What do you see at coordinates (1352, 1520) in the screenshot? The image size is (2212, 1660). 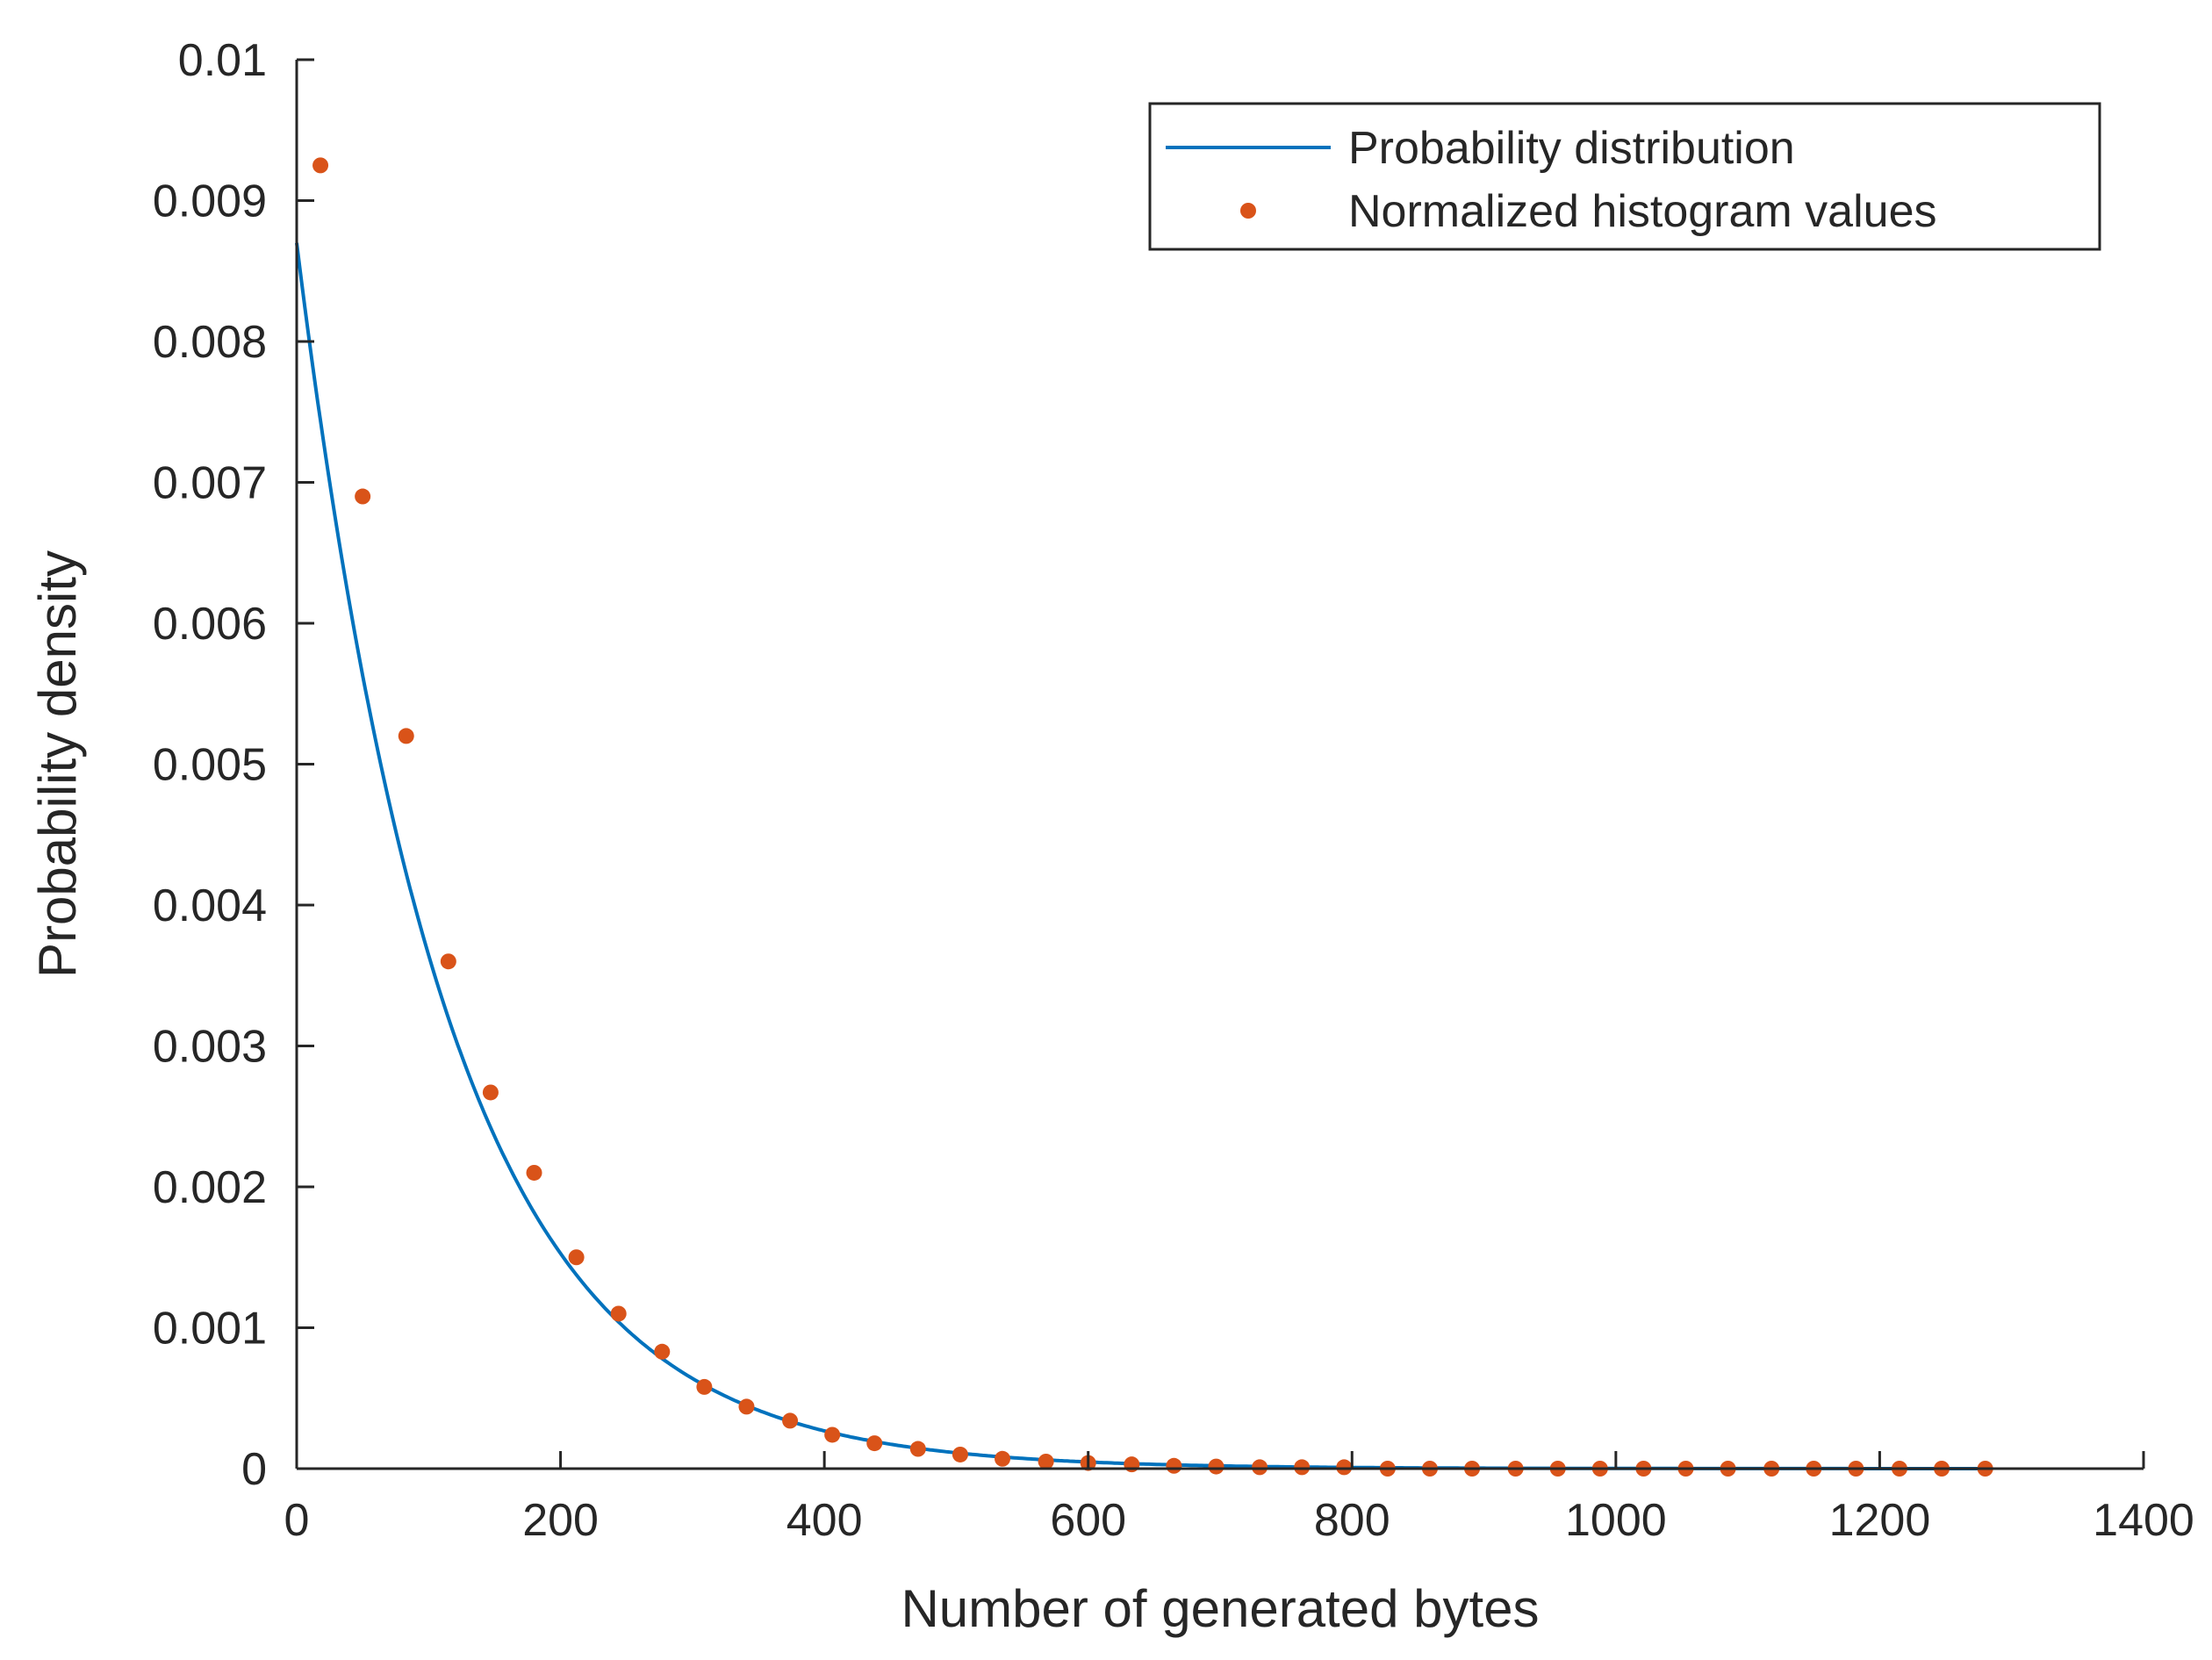 I see `x-tick-label: 800` at bounding box center [1352, 1520].